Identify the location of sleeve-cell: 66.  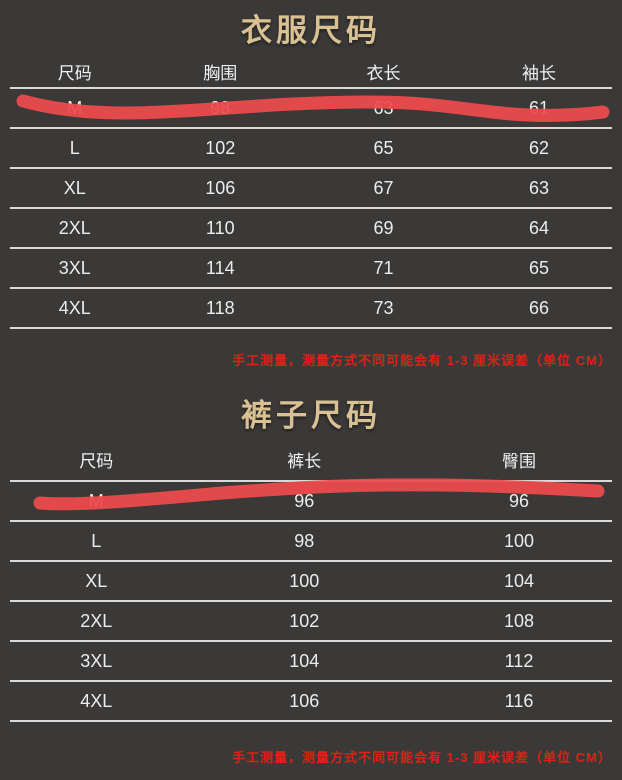
(539, 307).